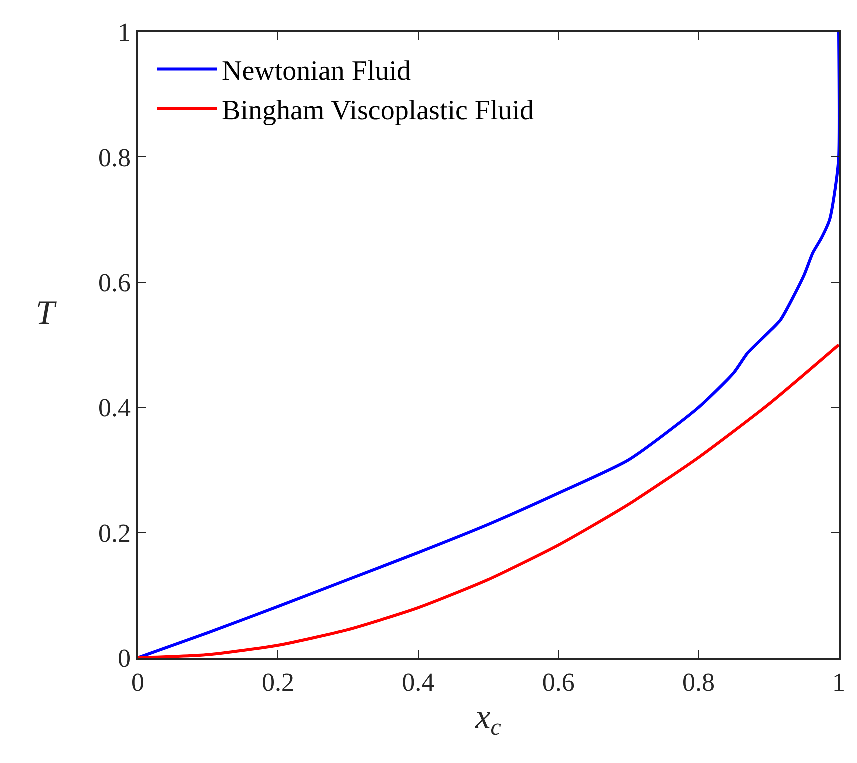  What do you see at coordinates (558, 682) in the screenshot?
I see `x-tick-label: 0.6` at bounding box center [558, 682].